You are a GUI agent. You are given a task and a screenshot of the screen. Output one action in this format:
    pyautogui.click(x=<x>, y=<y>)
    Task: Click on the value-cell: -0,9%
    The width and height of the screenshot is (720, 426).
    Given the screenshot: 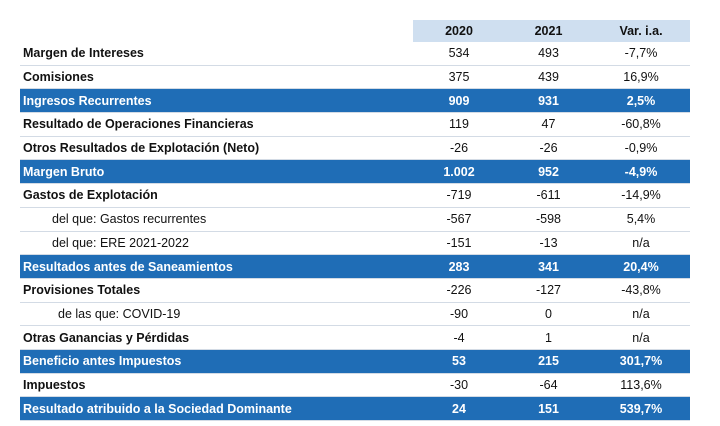 What is the action you would take?
    pyautogui.click(x=641, y=148)
    